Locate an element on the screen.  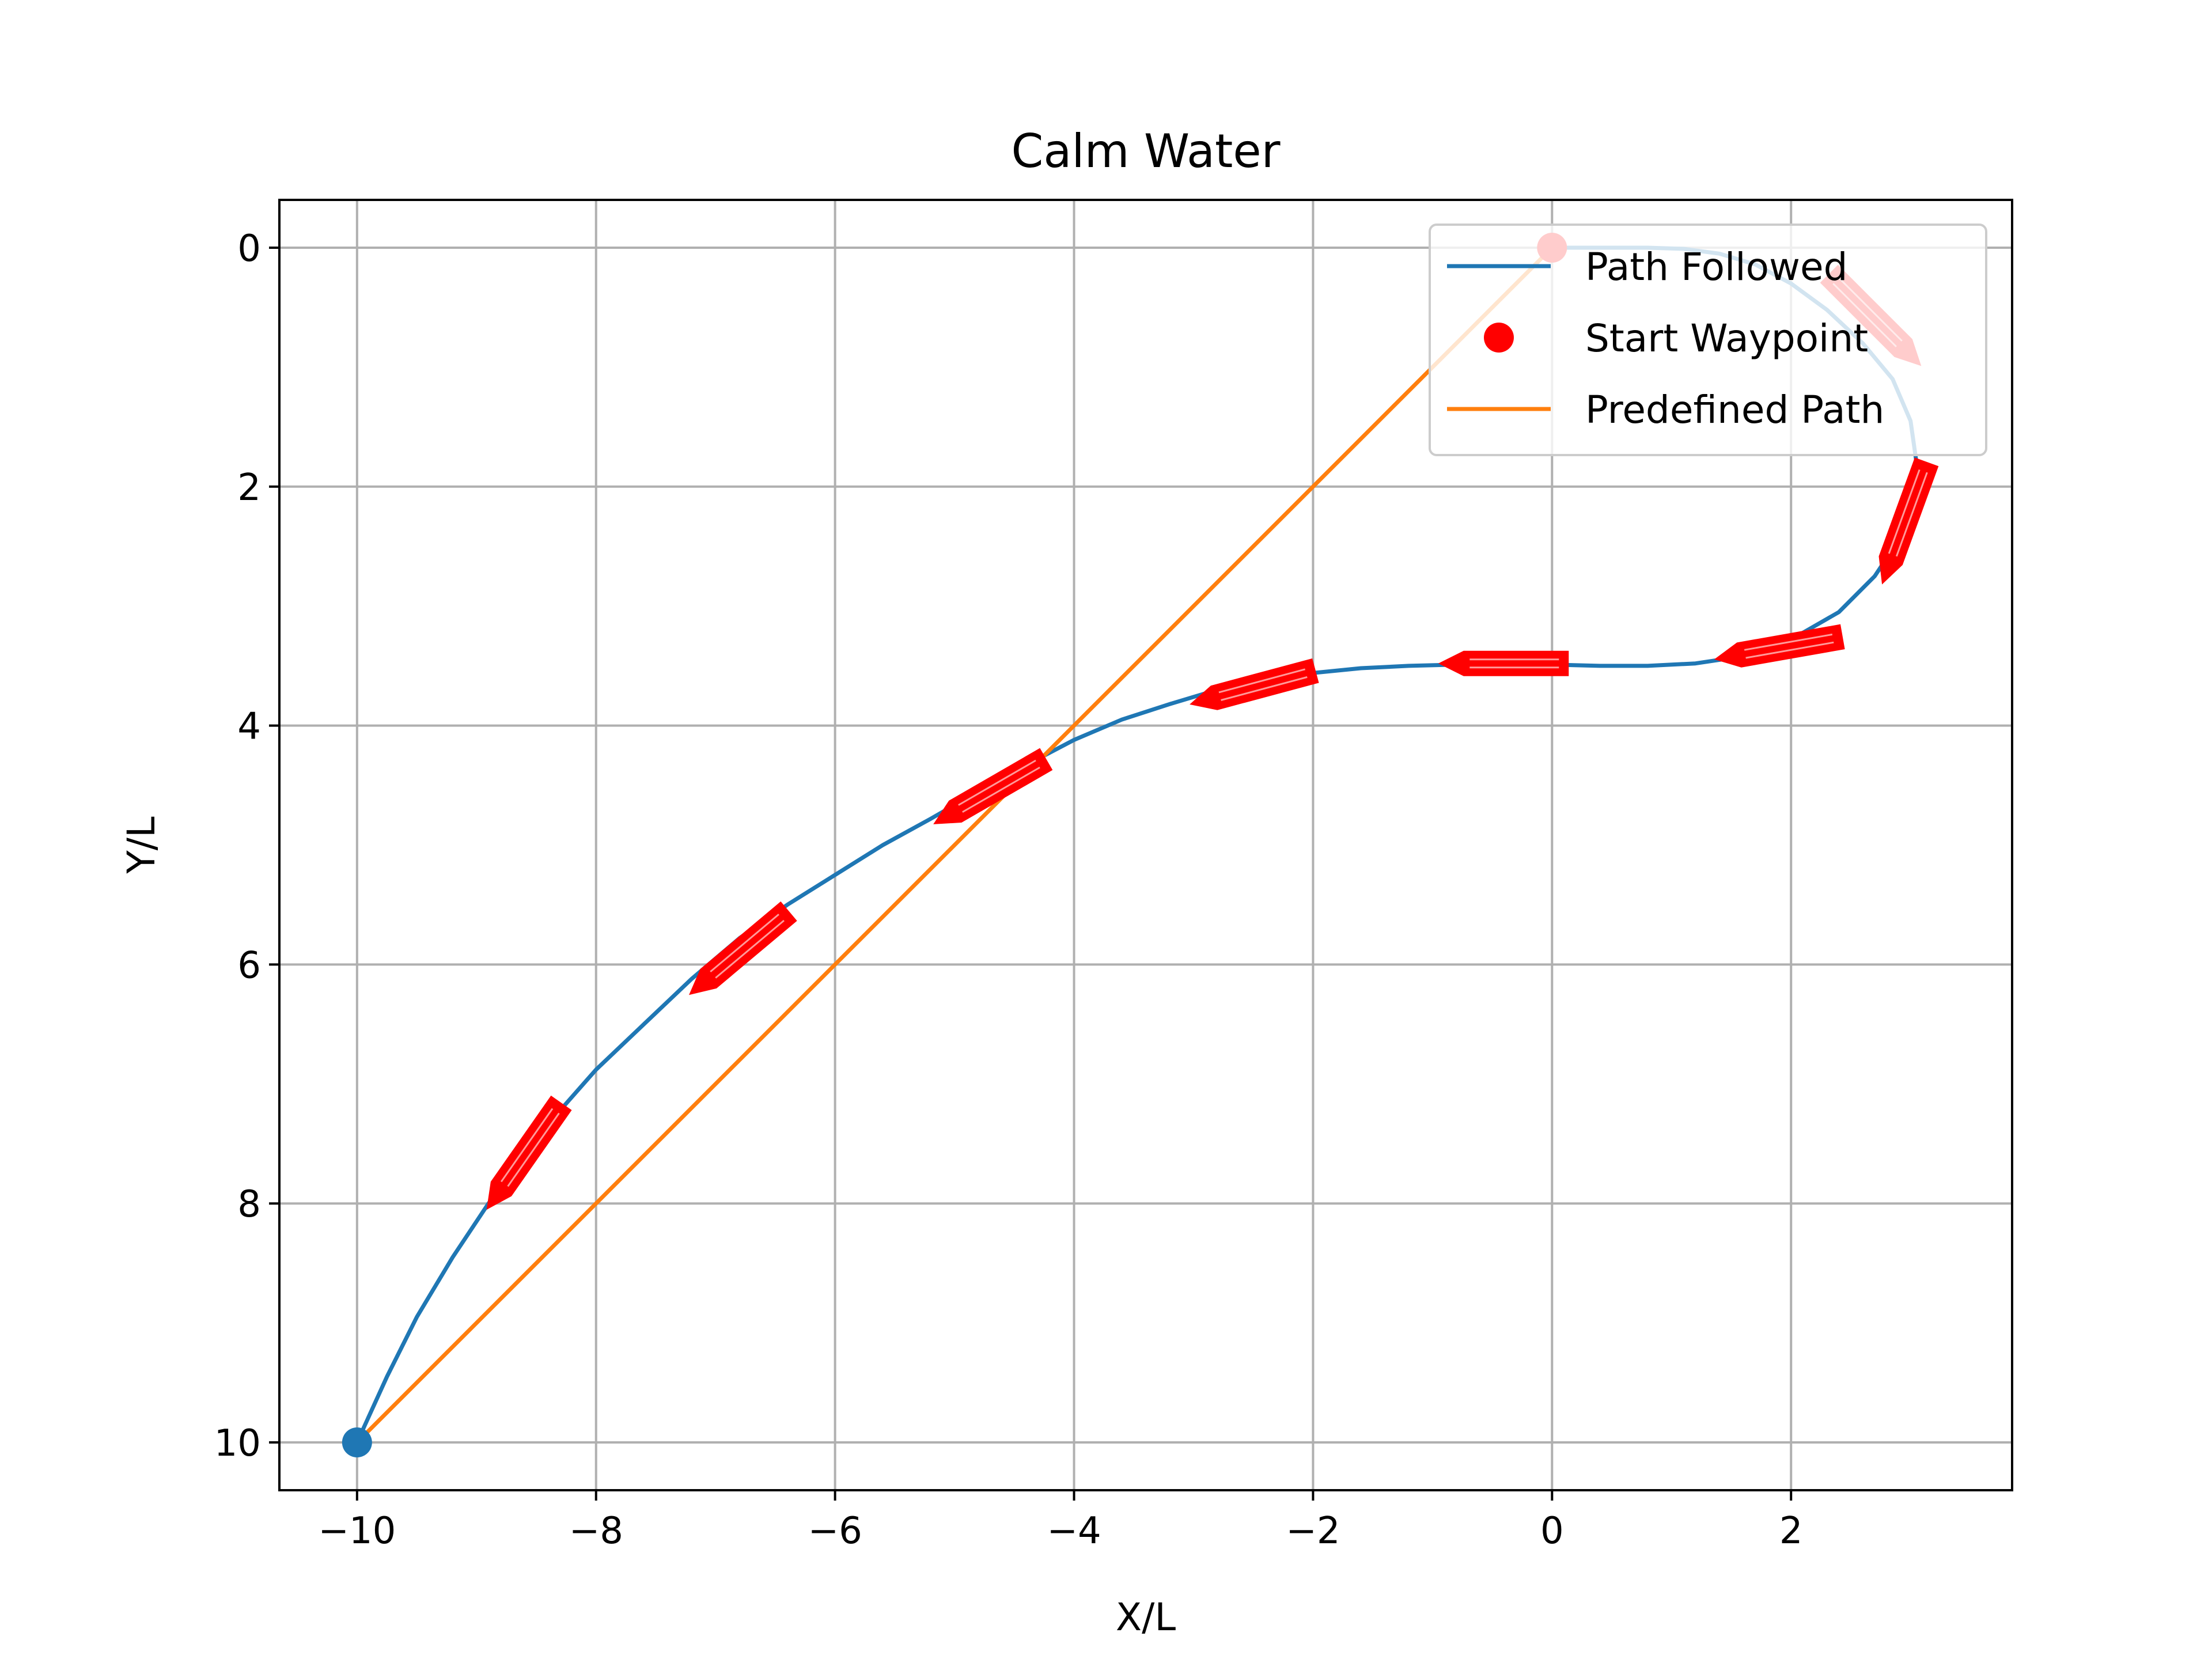
legend-box is located at coordinates (1708, 340).